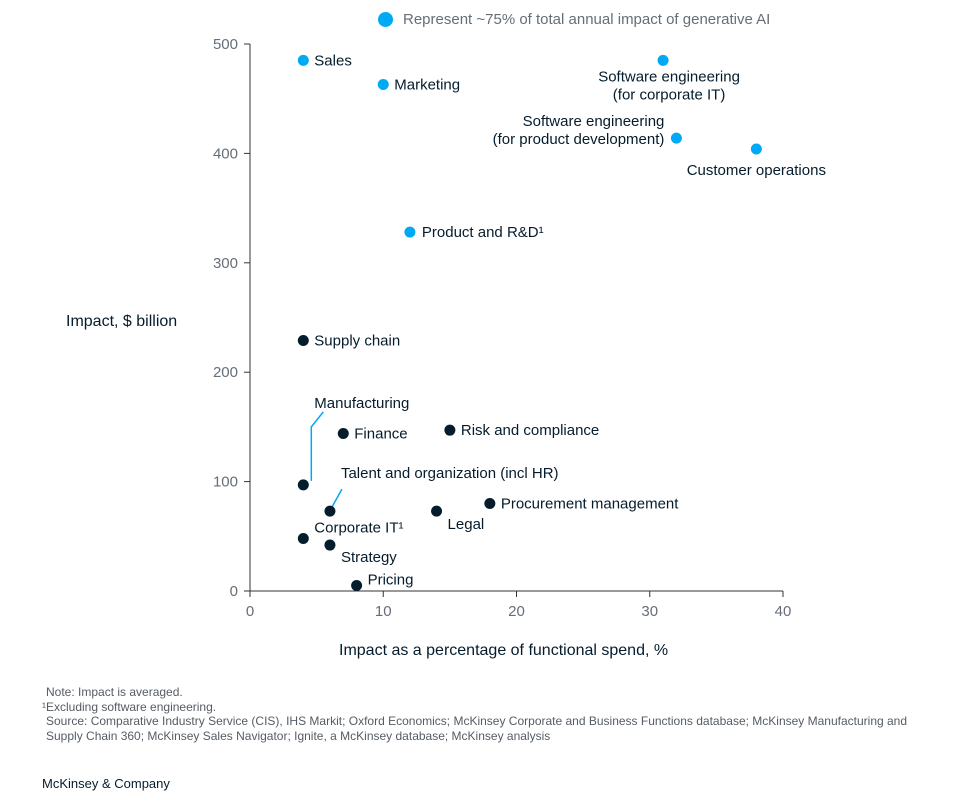 Image resolution: width=980 pixels, height=805 pixels. What do you see at coordinates (783, 611) in the screenshot?
I see `x-tick-label: 40` at bounding box center [783, 611].